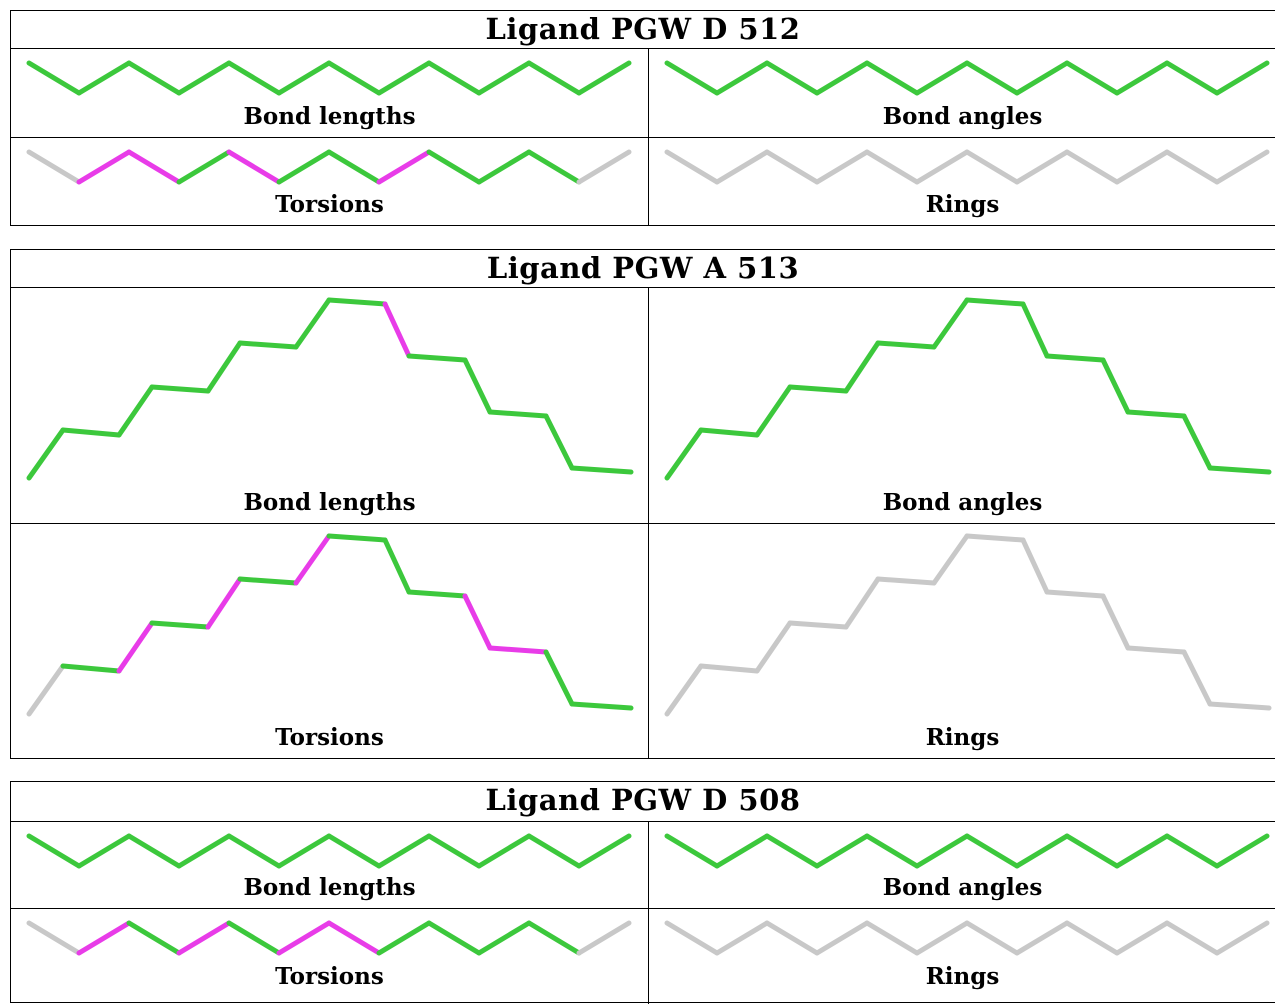 This screenshot has width=1275, height=1004. I want to click on panel-caption: Rings, so click(962, 204).